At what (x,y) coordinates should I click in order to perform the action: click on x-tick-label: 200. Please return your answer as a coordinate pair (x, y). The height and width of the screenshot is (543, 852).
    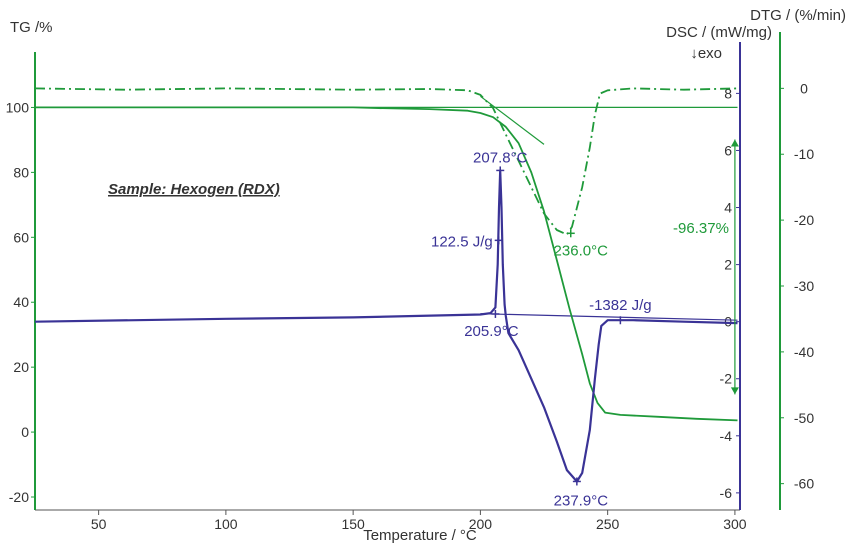
    Looking at the image, I should click on (481, 524).